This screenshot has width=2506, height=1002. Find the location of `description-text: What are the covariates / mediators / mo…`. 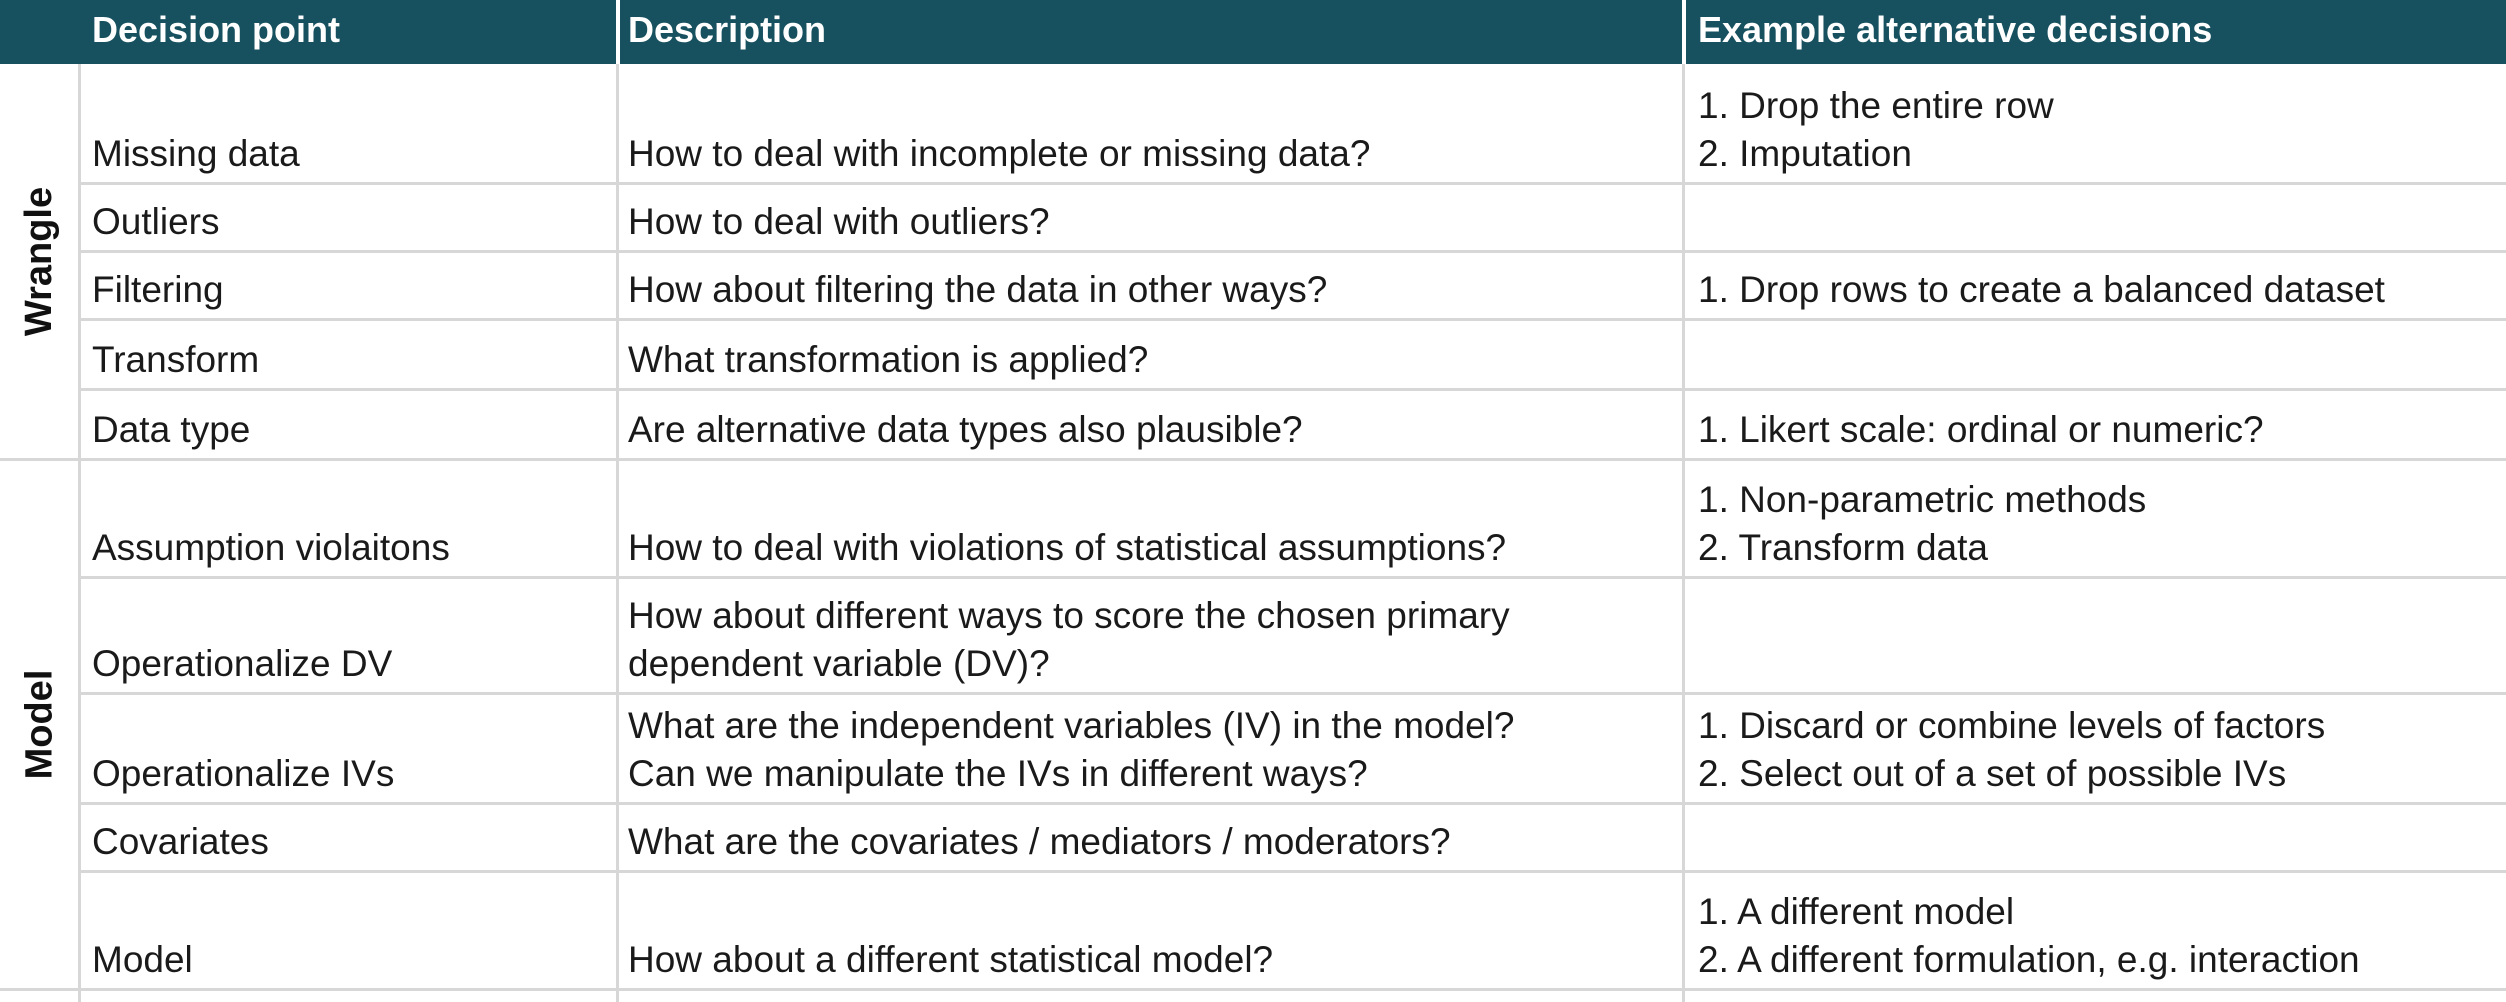

description-text: What are the covariates / mediators / mo… is located at coordinates (1039, 841).